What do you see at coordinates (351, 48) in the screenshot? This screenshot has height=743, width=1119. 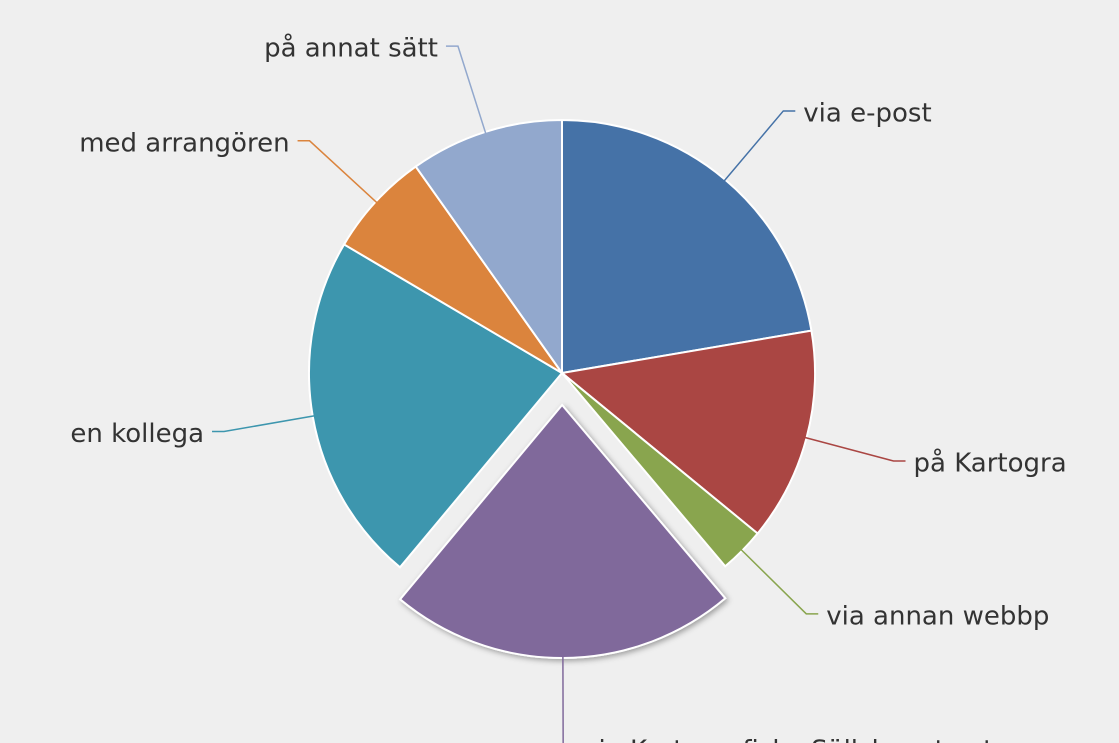 I see `slice-label: på annat sätt` at bounding box center [351, 48].